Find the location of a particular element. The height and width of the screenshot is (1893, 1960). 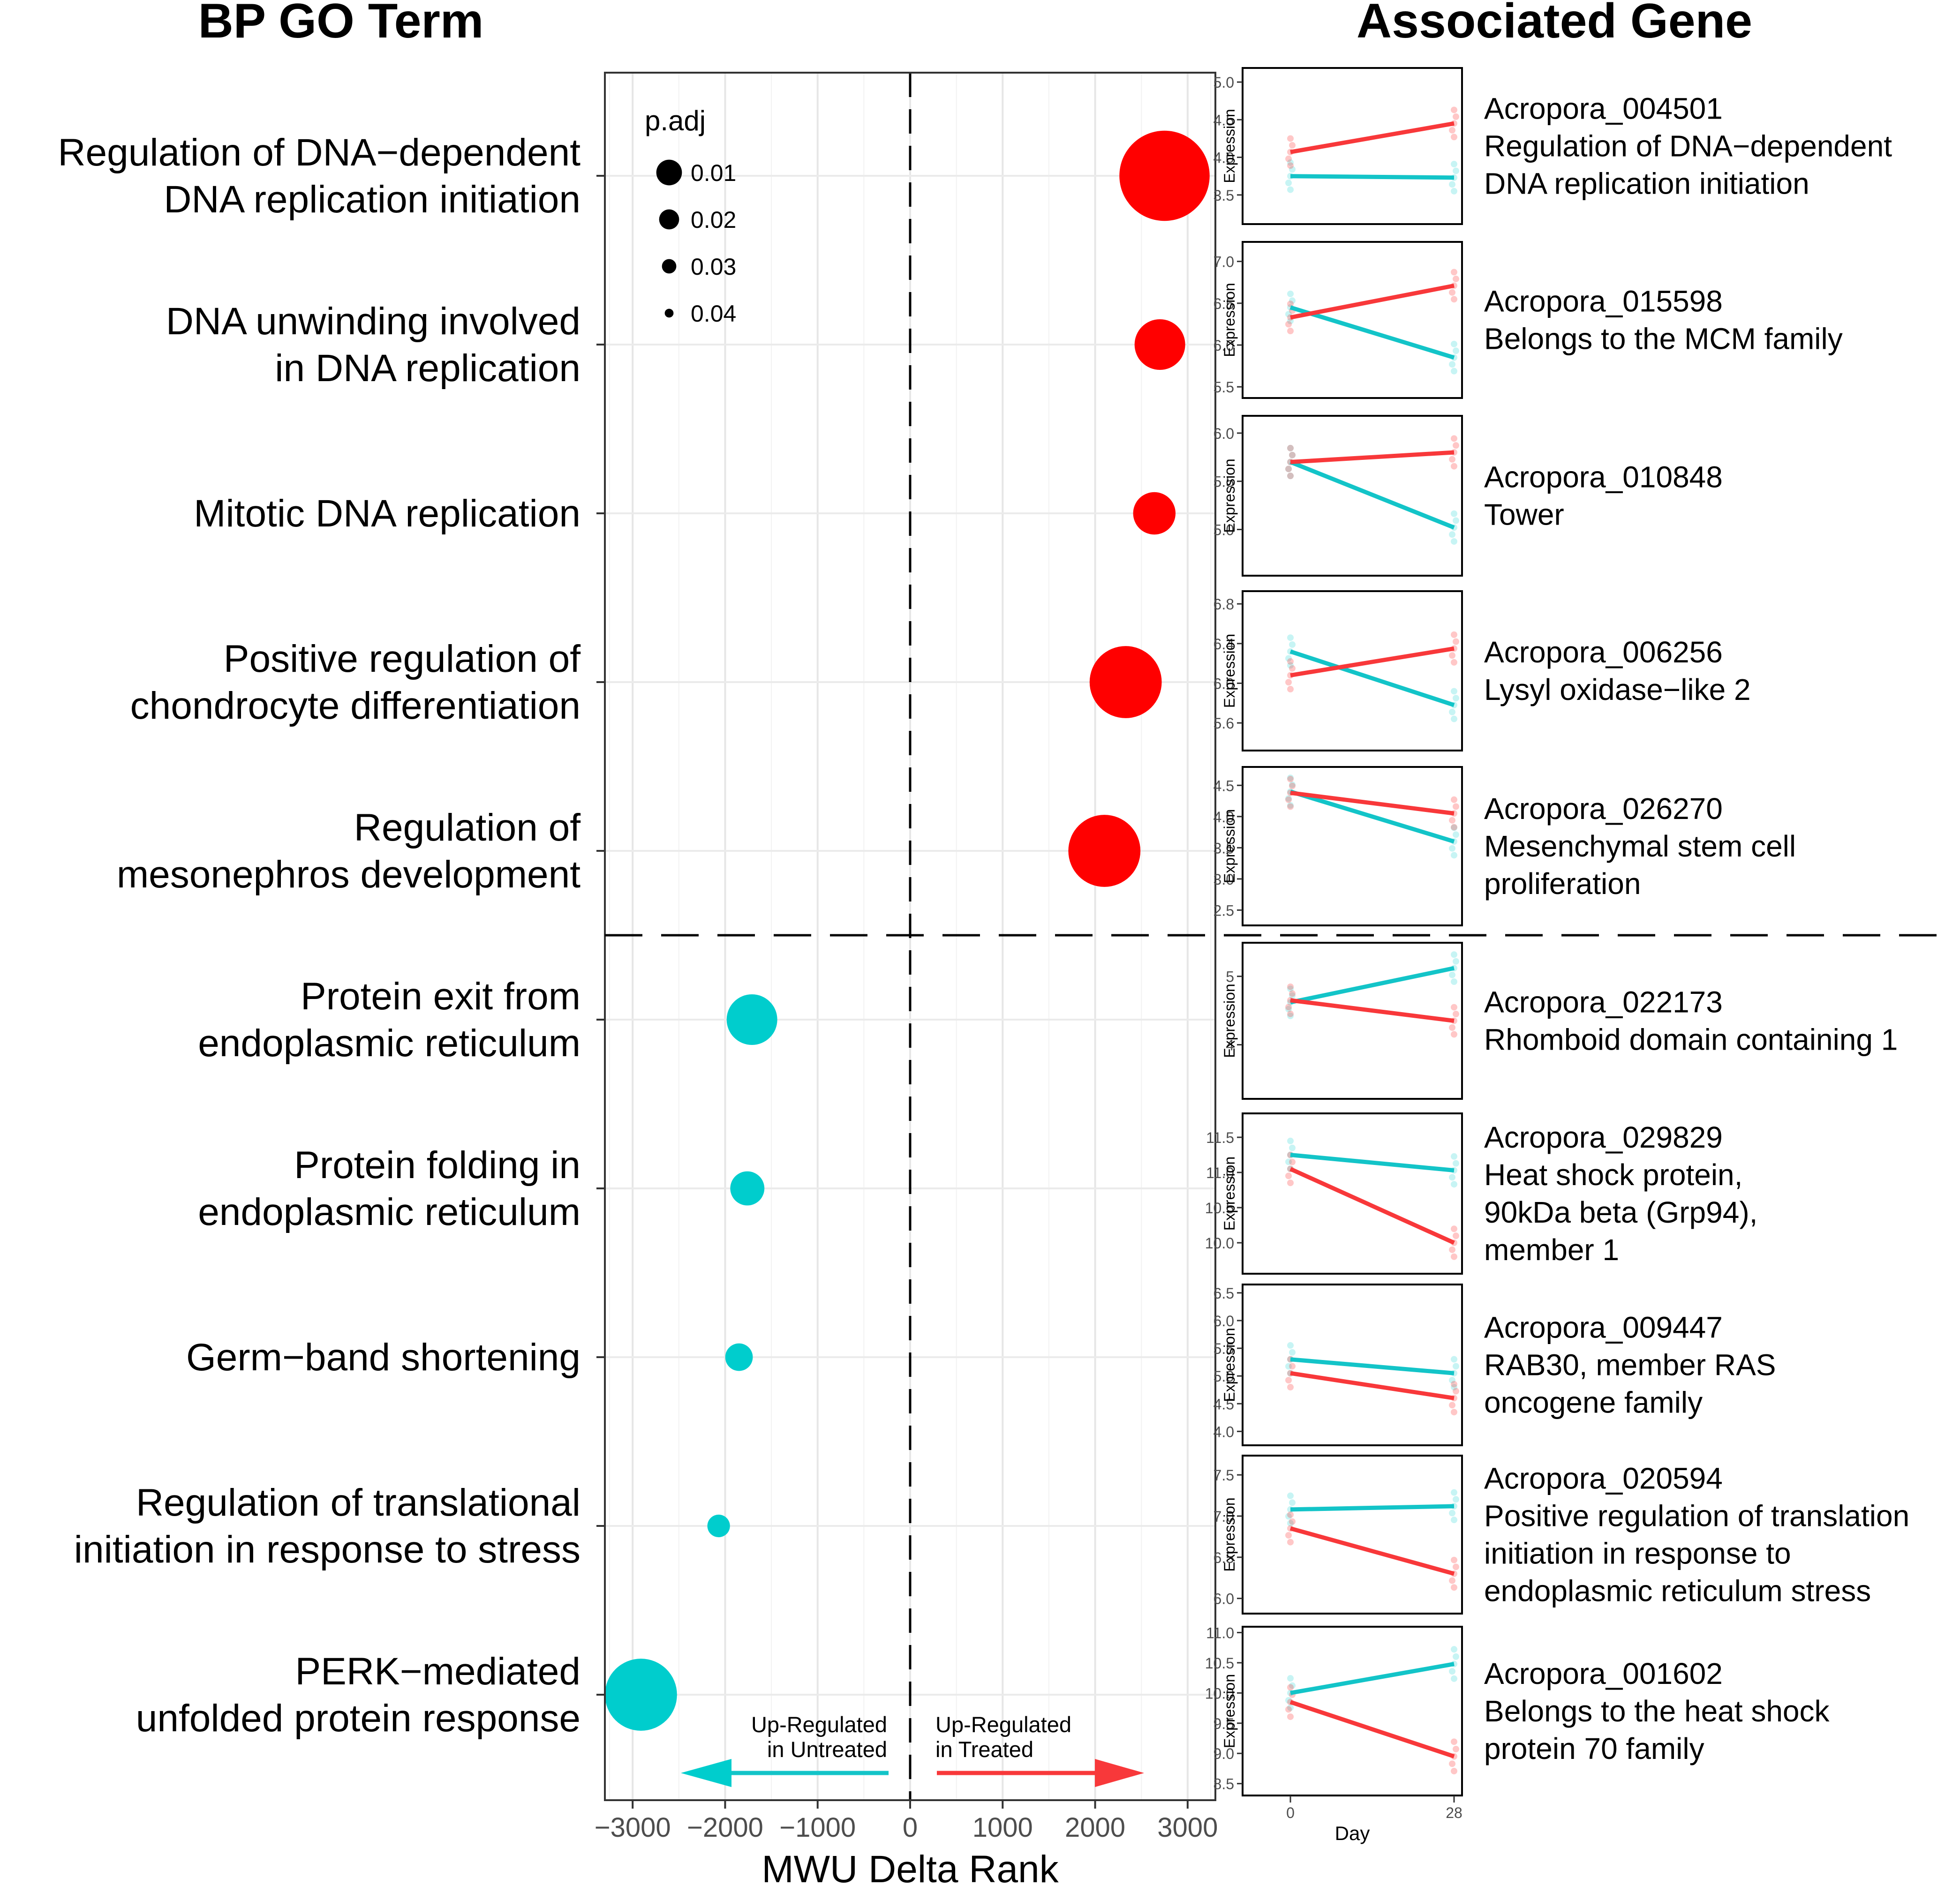

term-label: initiation in response to stress is located at coordinates (327, 1549).